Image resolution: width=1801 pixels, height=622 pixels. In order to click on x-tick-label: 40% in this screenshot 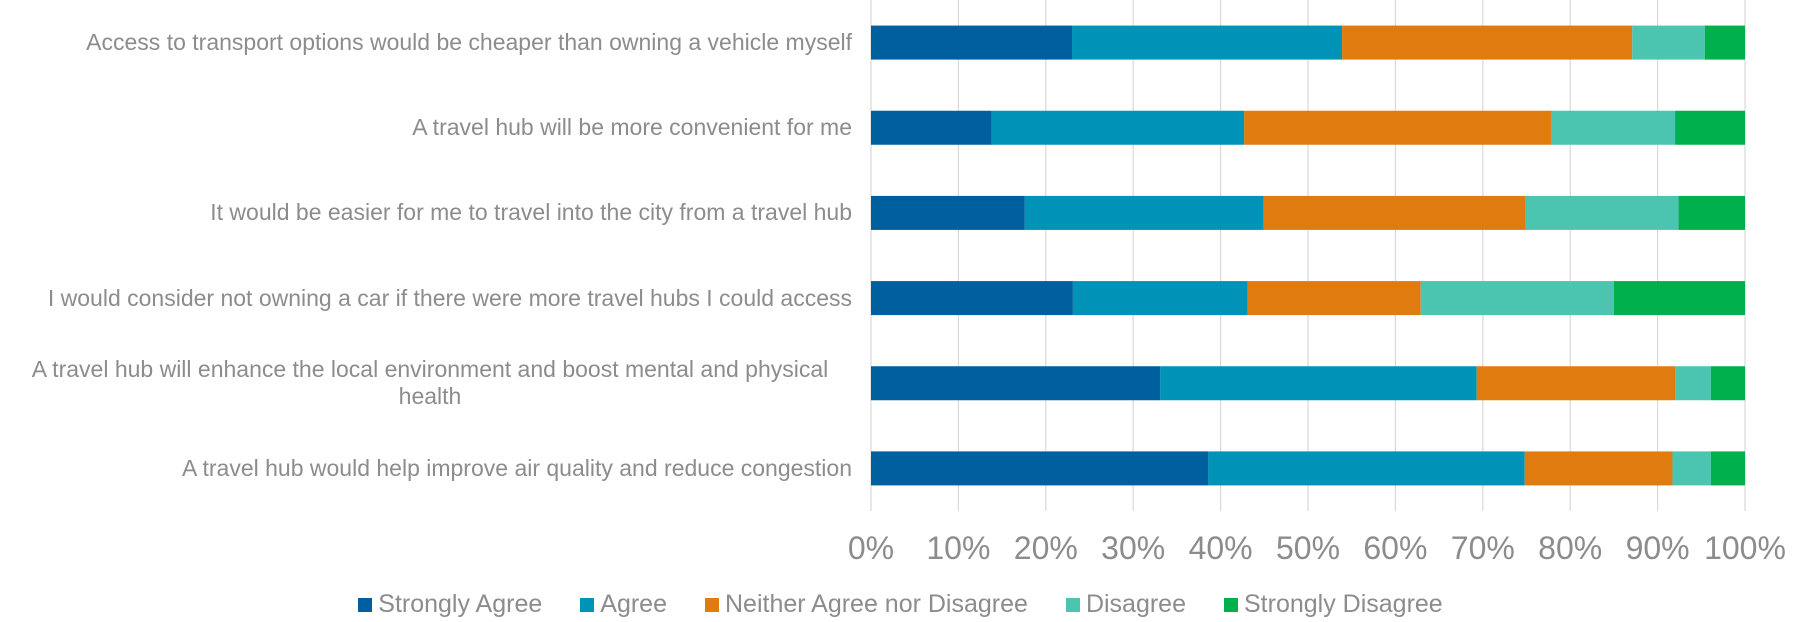, I will do `click(1220, 548)`.